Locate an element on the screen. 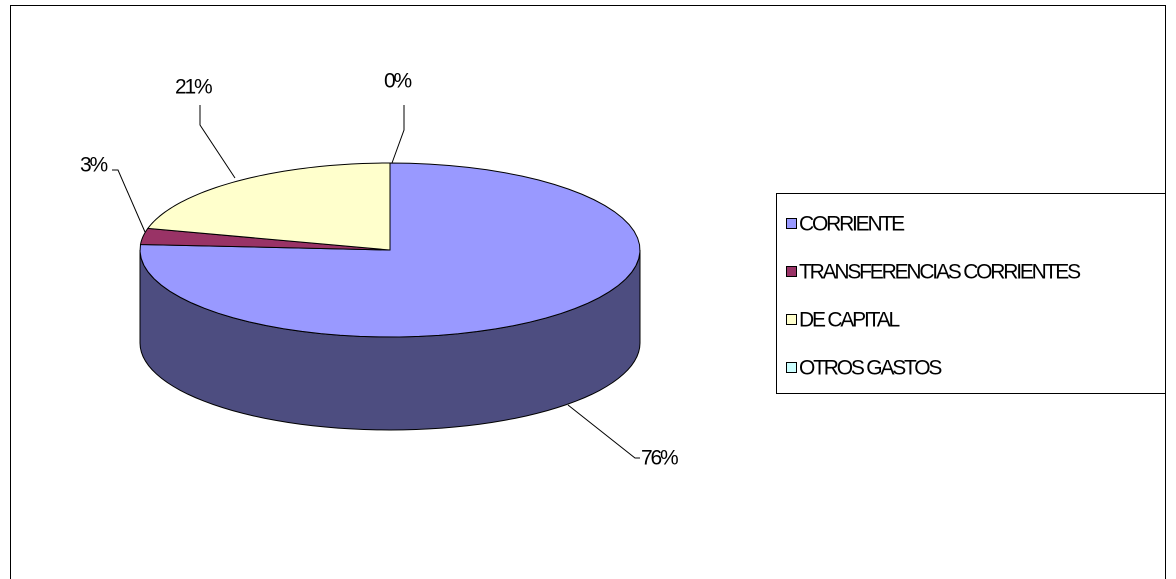 The height and width of the screenshot is (579, 1176). legend-label: DE CAPITAL is located at coordinates (849, 320).